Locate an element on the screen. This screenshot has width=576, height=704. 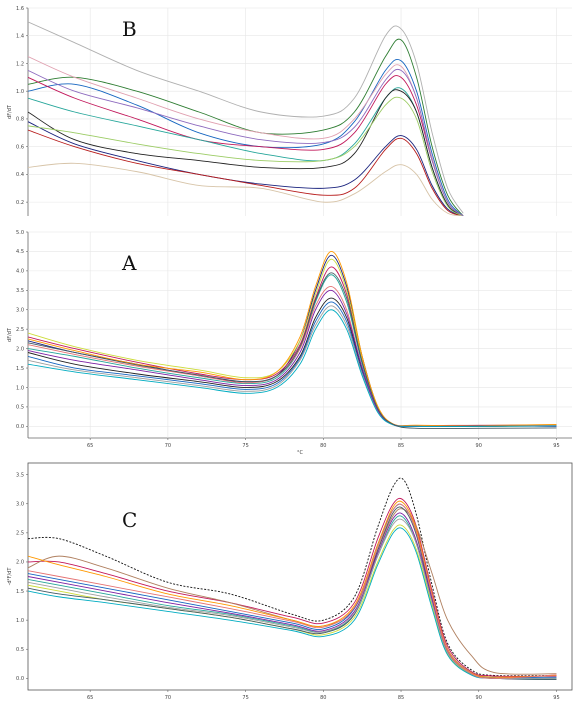
y-axis-label: -d²F/dT is located at coordinates (10, 576).